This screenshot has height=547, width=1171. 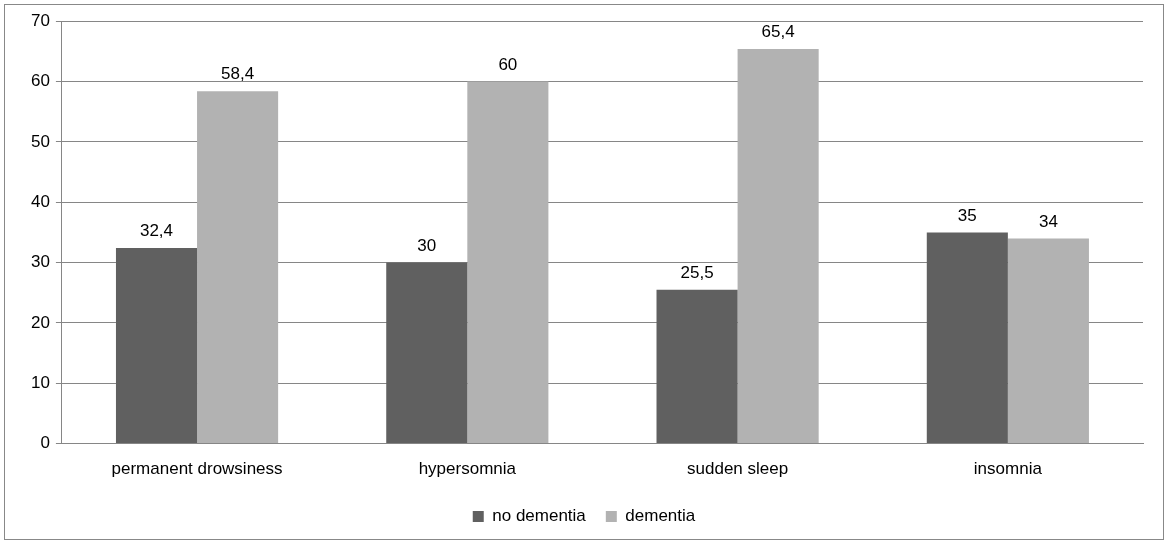 What do you see at coordinates (40, 322) in the screenshot?
I see `y-tick-label: 20` at bounding box center [40, 322].